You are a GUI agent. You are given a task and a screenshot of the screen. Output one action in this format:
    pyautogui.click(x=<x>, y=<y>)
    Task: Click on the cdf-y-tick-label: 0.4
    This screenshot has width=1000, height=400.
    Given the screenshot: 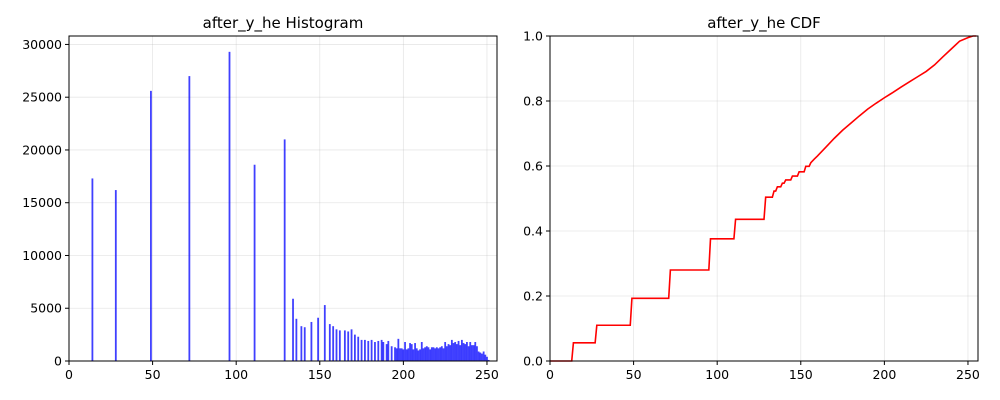 What is the action you would take?
    pyautogui.click(x=533, y=231)
    